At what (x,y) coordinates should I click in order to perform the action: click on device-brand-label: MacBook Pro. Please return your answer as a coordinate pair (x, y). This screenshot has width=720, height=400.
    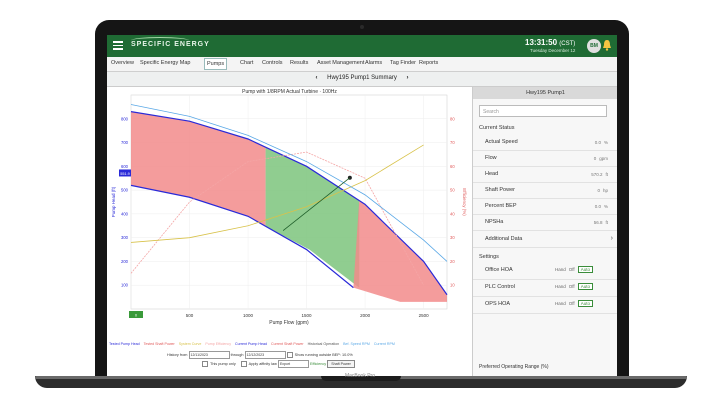
    Looking at the image, I should click on (359, 376).